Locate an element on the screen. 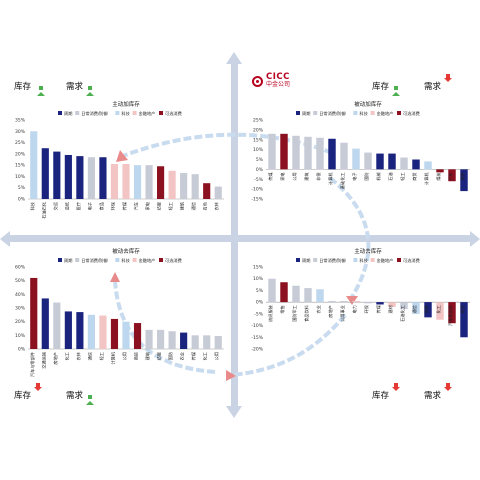 The width and height of the screenshot is (480, 480). cicc-logo-icon is located at coordinates (257, 81).